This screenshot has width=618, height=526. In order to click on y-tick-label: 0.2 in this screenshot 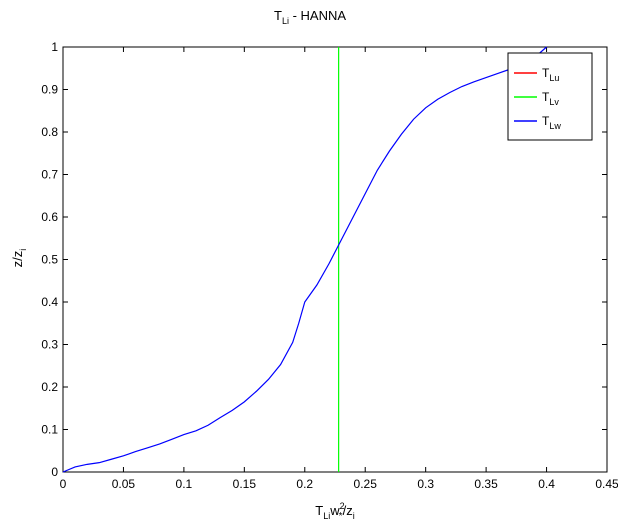, I will do `click(49, 387)`.